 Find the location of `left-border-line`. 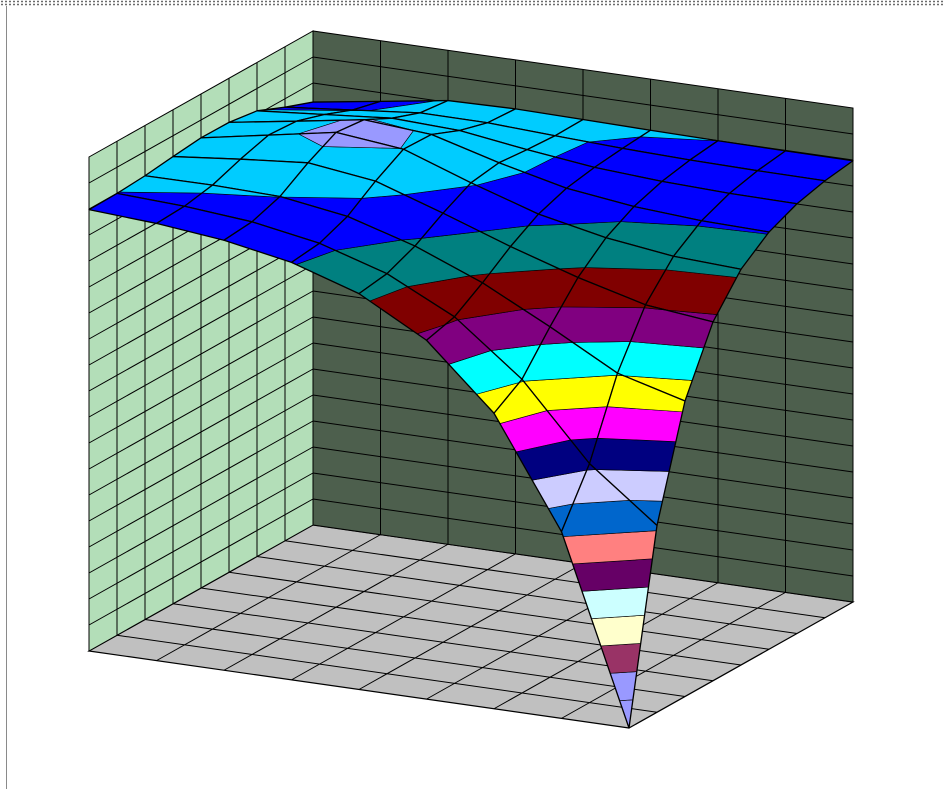

left-border-line is located at coordinates (6, 397).